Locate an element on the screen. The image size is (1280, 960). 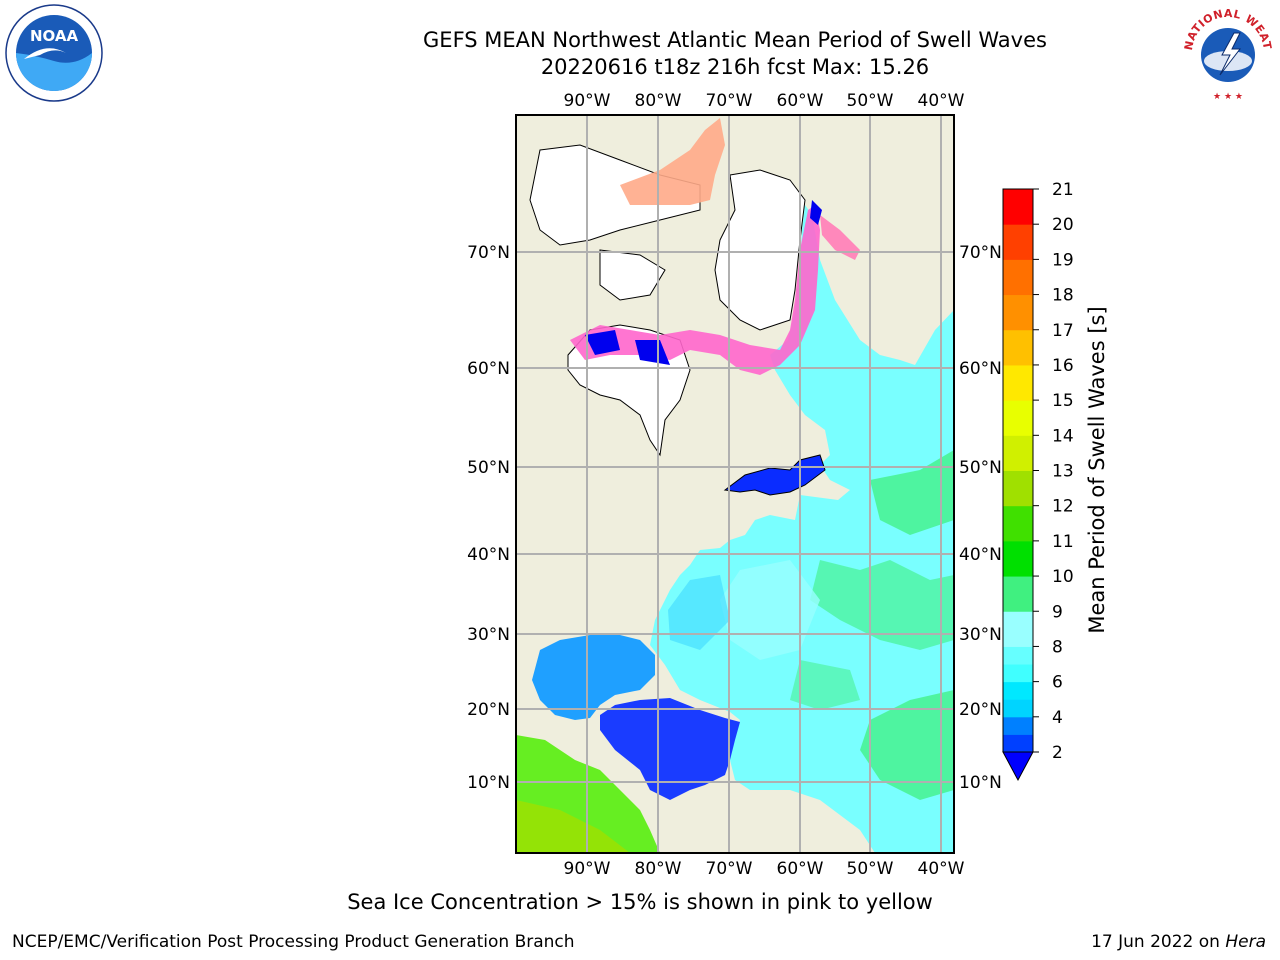
colorbar-tick-label: 8 is located at coordinates (1057, 647).